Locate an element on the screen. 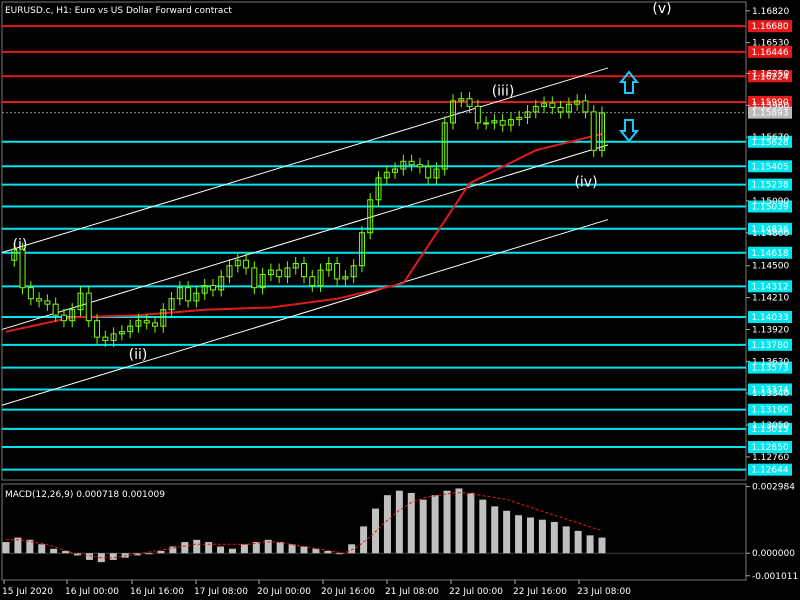 The image size is (800, 600). support-price-tag: 1.13015 is located at coordinates (769, 430).